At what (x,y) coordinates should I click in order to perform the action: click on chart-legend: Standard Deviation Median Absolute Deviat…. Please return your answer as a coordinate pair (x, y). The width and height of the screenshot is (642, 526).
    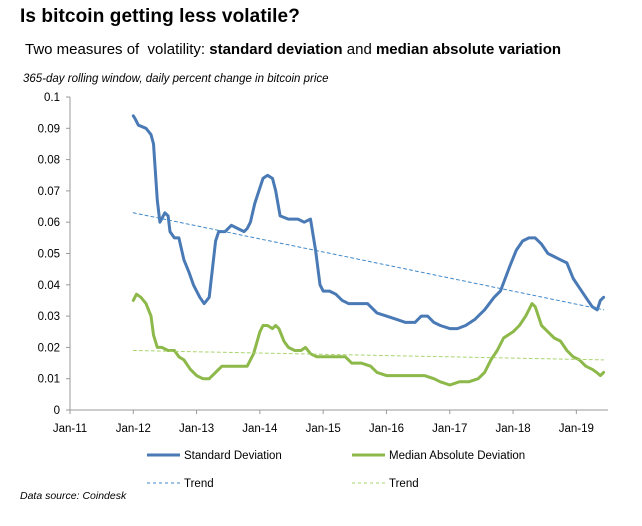
    Looking at the image, I should click on (336, 470).